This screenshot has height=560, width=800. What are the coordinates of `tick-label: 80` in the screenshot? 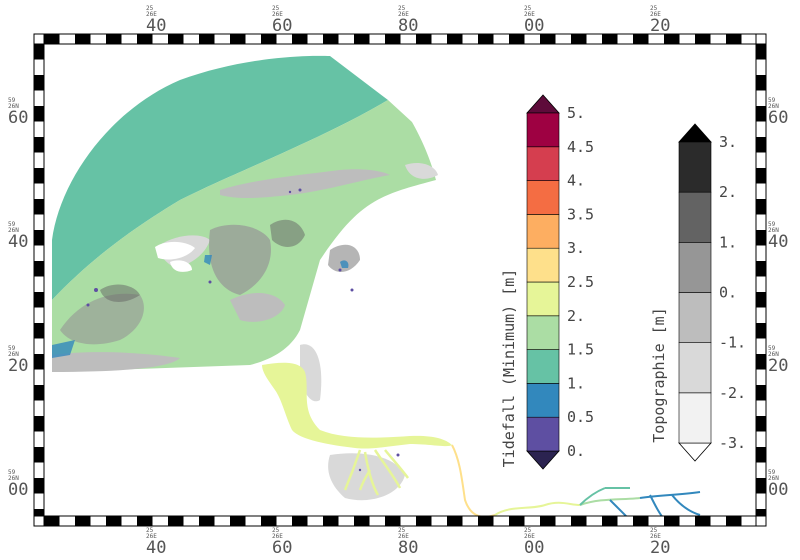 It's located at (408, 26).